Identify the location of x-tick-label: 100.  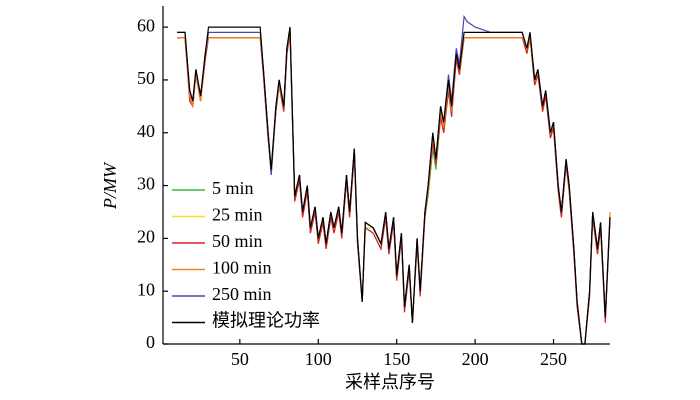
(318, 359).